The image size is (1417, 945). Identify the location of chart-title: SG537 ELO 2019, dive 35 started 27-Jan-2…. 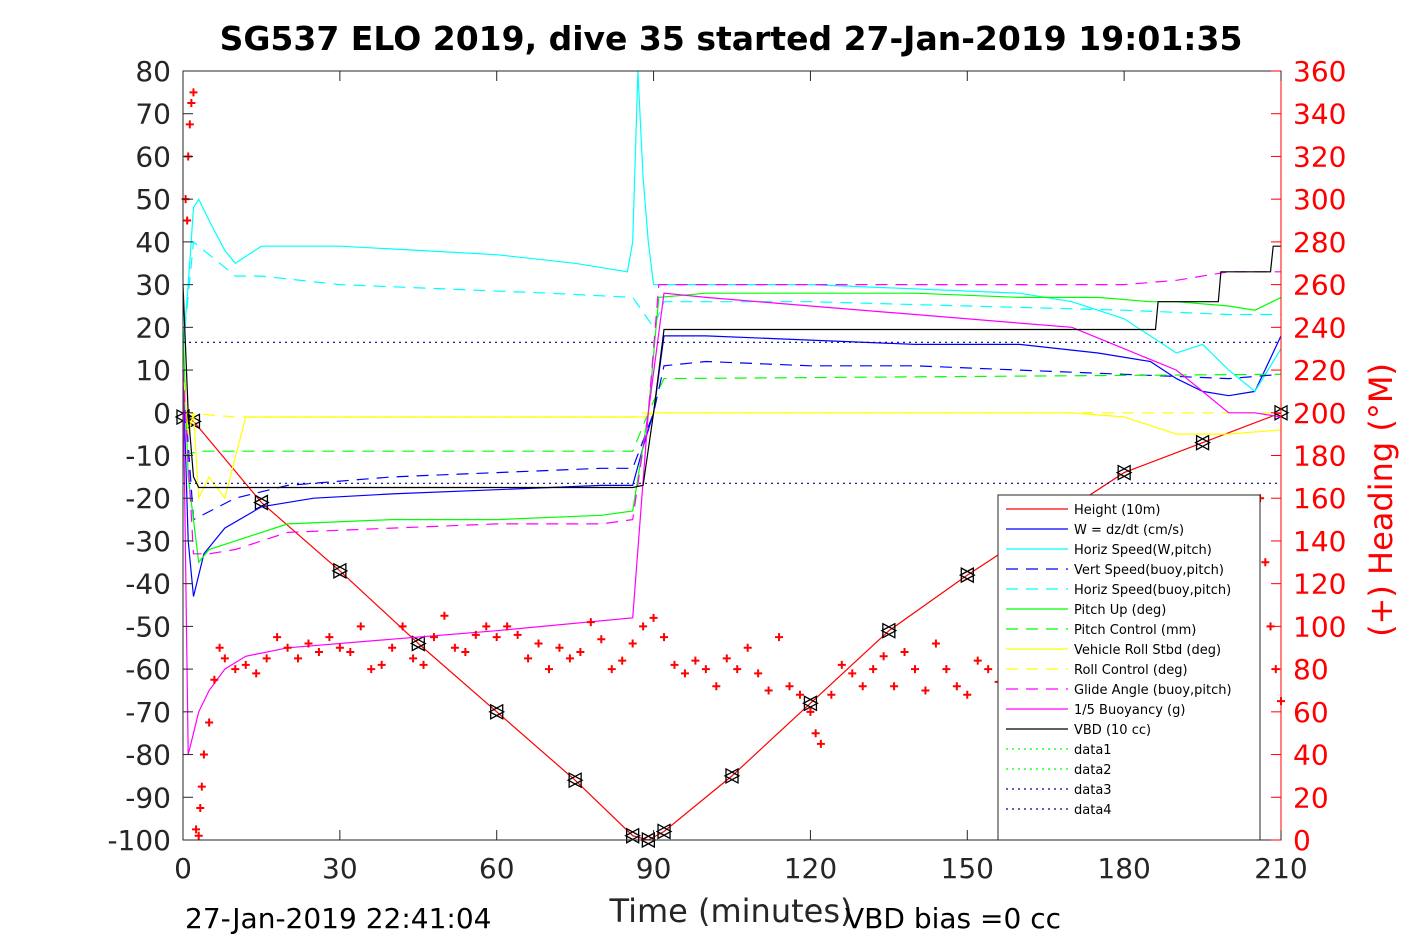
(731, 38).